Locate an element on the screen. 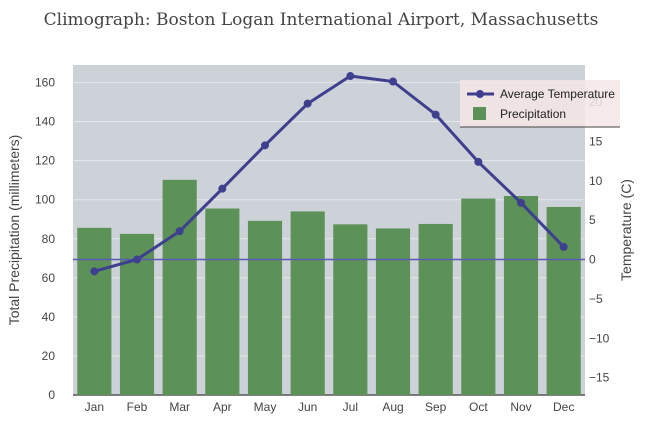  legend-bar-swatch is located at coordinates (479, 113).